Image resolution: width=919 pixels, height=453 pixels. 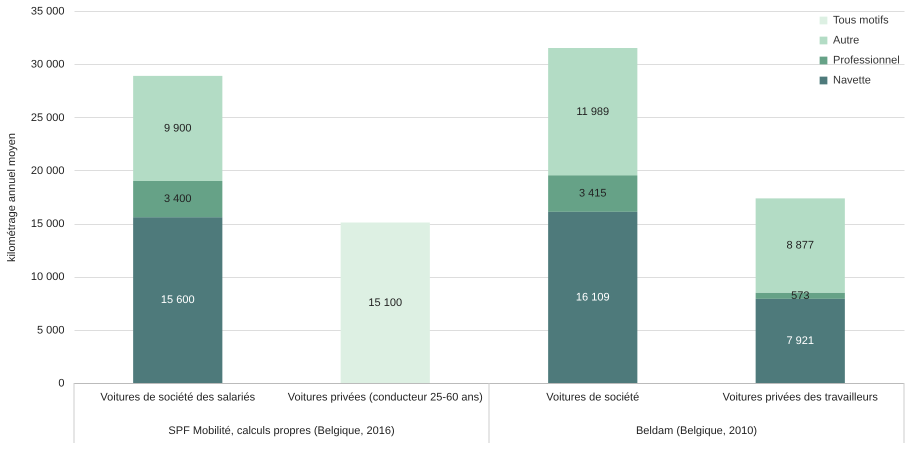 I want to click on legend-label: Navette, so click(x=852, y=80).